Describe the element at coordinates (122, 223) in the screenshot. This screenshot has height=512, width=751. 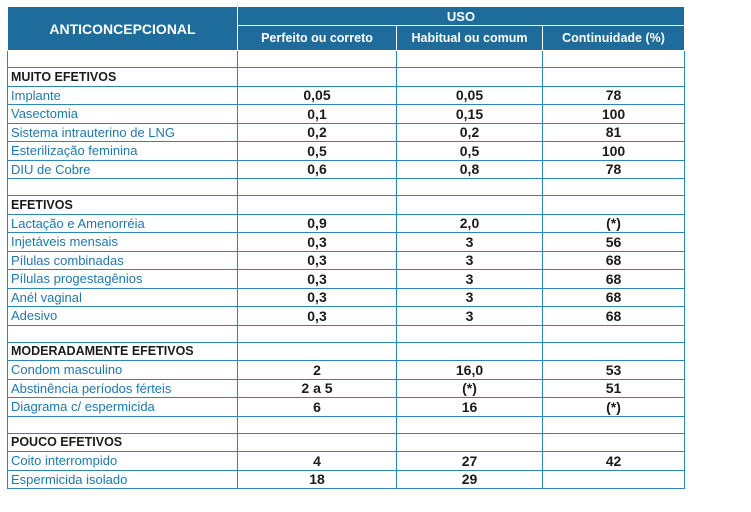
I see `method-name: Lactação e Amenorréia` at that location.